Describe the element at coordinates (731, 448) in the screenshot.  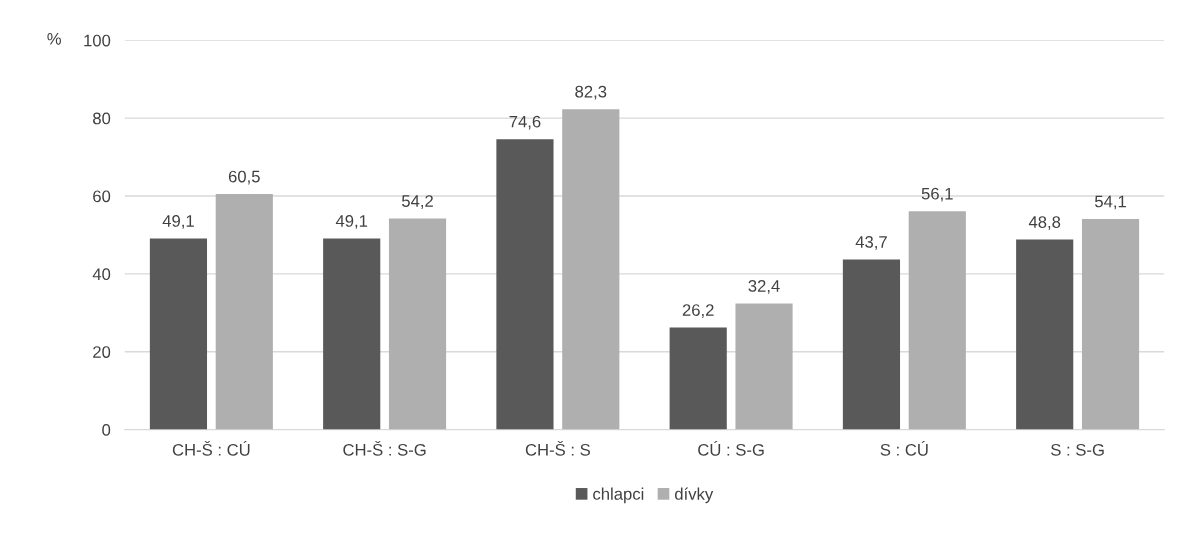
I see `x-tick-label: CÚ : S-G` at that location.